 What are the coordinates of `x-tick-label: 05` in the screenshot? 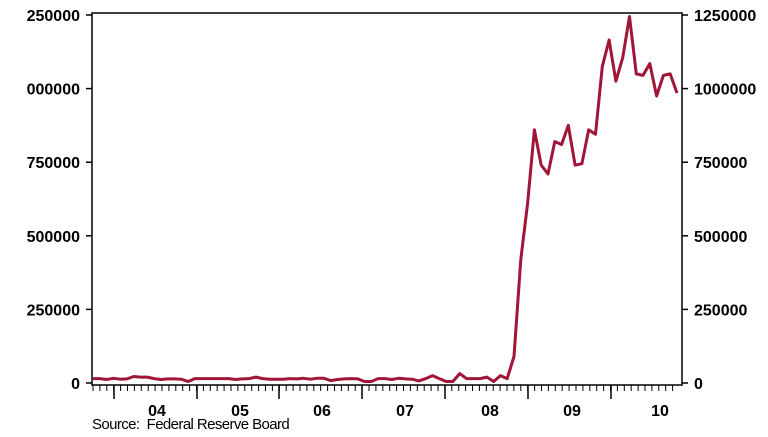 It's located at (240, 411).